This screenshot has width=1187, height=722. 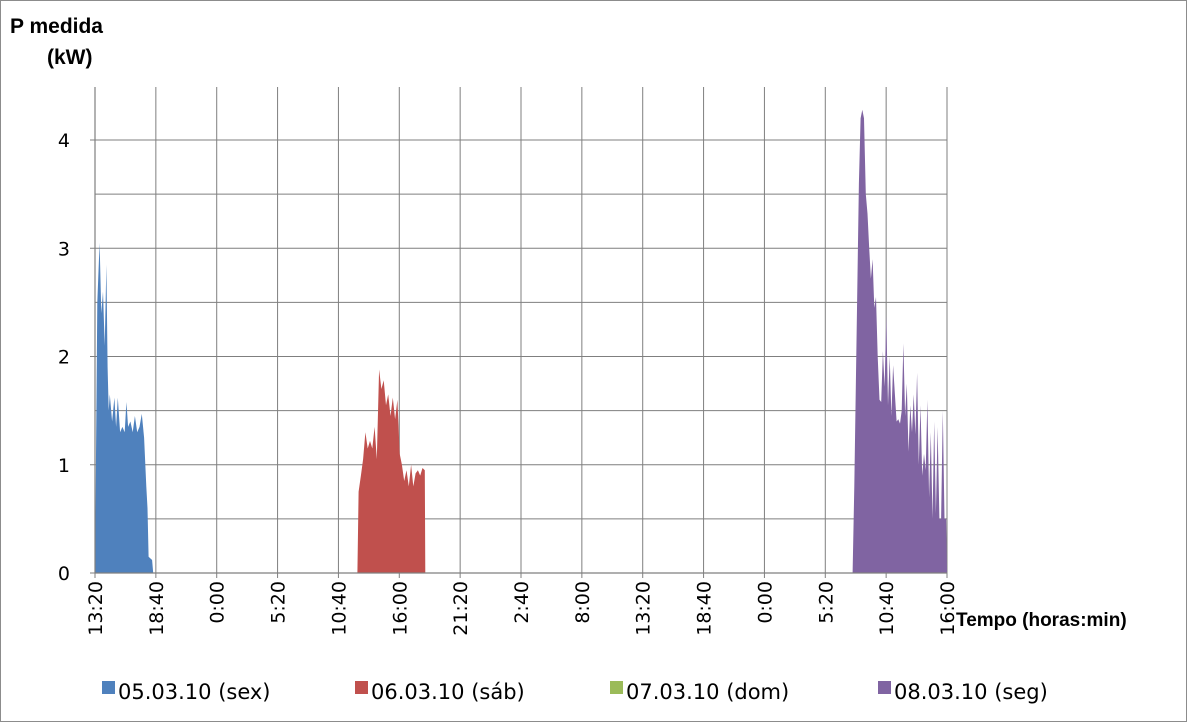 I want to click on legend-item-series-4: 08.03.10 (seg), so click(x=963, y=693).